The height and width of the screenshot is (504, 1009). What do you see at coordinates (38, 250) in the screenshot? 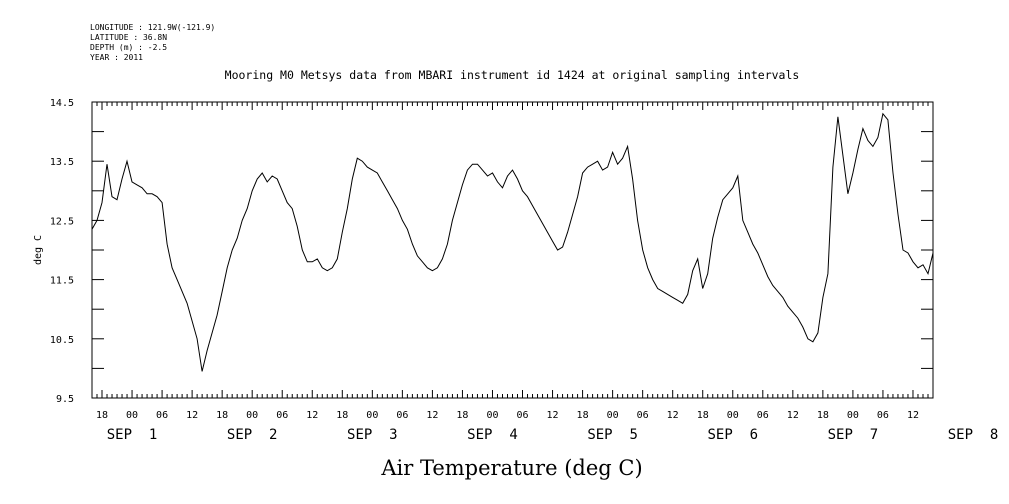
I see `y-axis-label: deg C` at bounding box center [38, 250].